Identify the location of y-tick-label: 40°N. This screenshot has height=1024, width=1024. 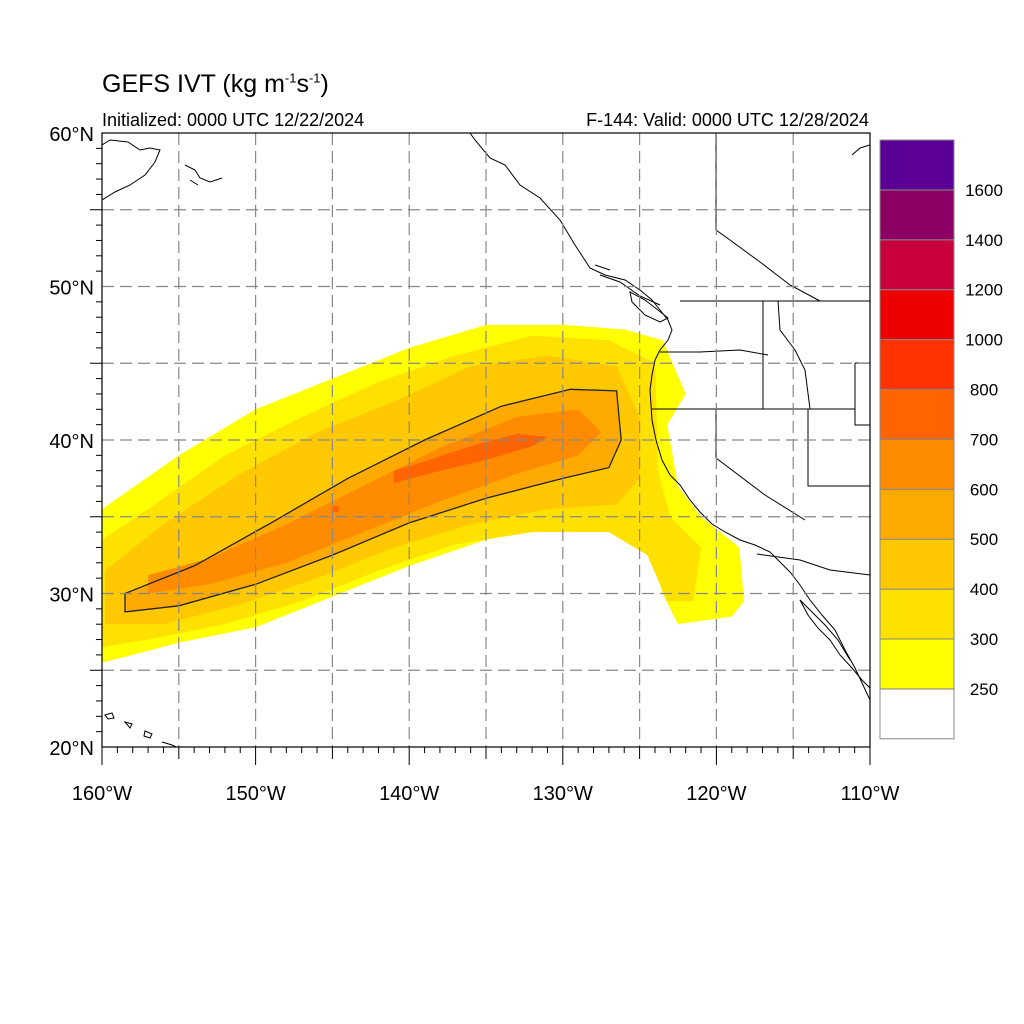
(71, 442).